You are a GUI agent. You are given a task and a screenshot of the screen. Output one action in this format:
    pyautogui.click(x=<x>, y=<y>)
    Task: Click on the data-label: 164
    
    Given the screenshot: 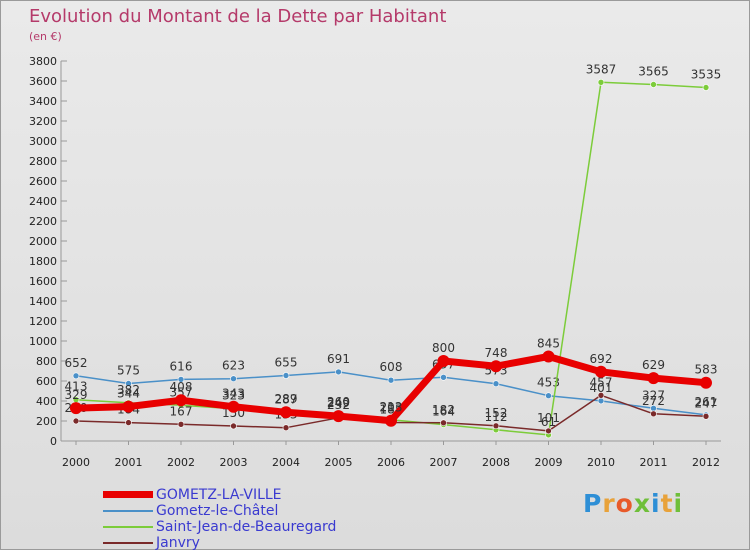 What is the action you would take?
    pyautogui.click(x=443, y=412)
    